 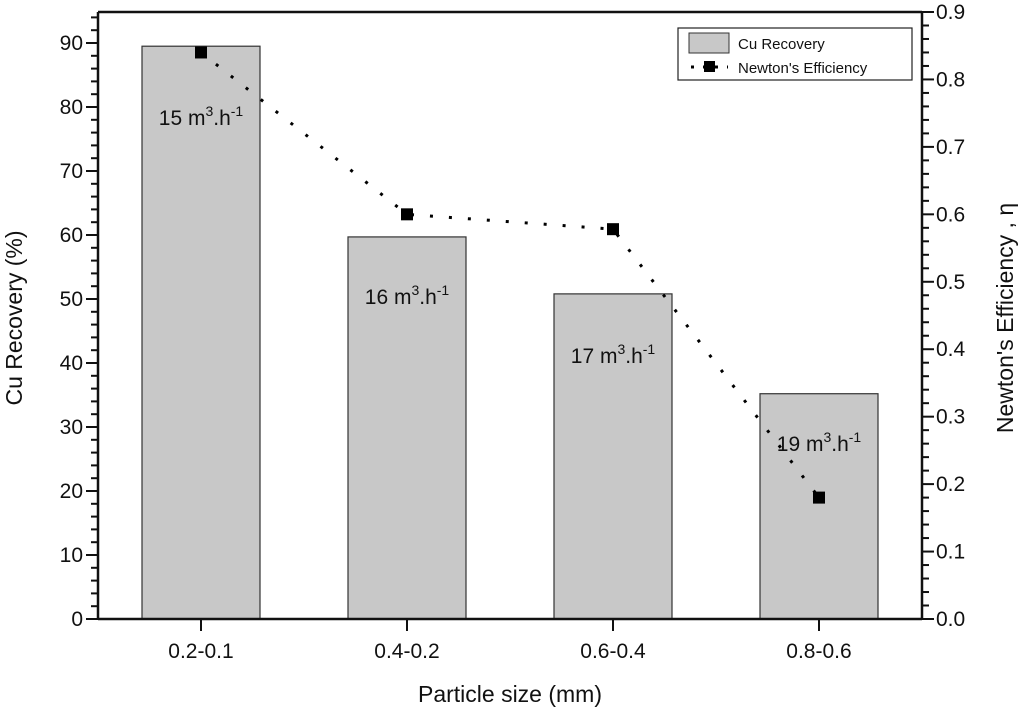 What do you see at coordinates (951, 349) in the screenshot?
I see `right-tick-label: 0.4` at bounding box center [951, 349].